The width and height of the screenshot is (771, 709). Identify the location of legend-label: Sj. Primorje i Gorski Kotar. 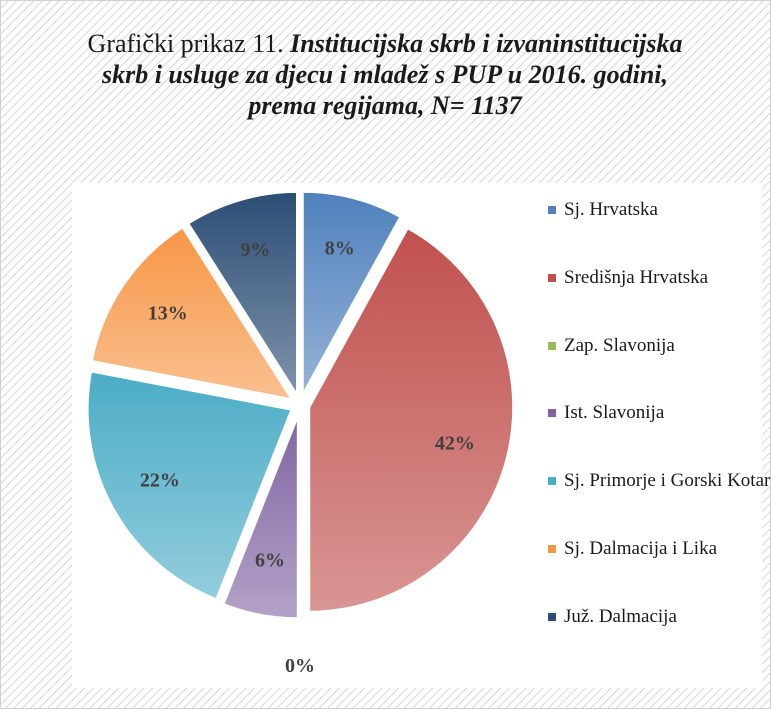
(667, 481).